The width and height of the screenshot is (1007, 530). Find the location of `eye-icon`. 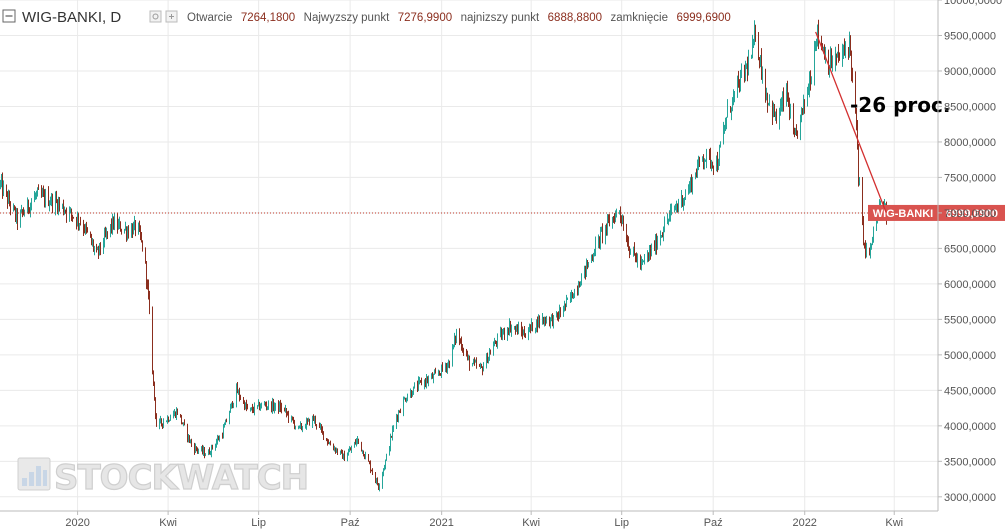

eye-icon is located at coordinates (155, 16).